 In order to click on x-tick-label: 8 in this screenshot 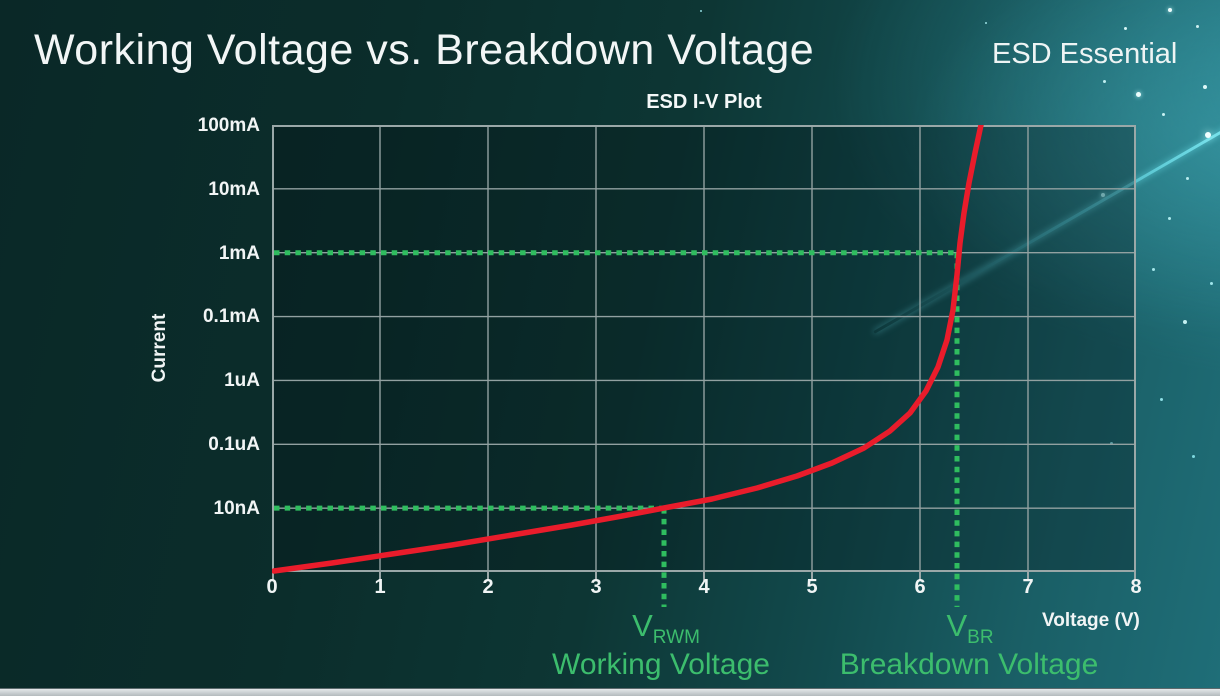, I will do `click(1136, 587)`.